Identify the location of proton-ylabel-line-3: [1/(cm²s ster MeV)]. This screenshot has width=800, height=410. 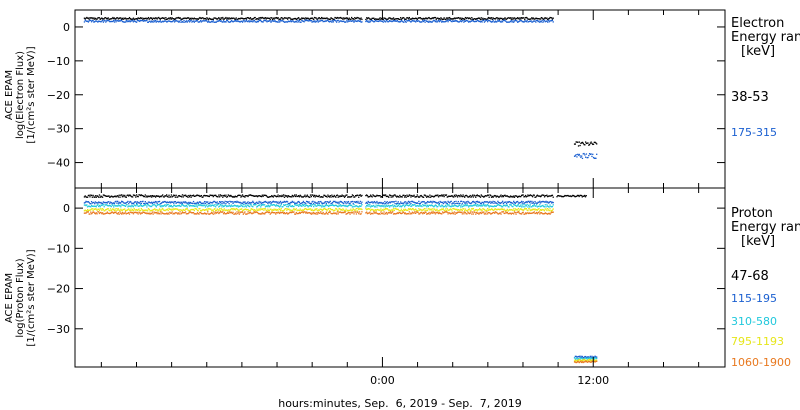
(31, 297).